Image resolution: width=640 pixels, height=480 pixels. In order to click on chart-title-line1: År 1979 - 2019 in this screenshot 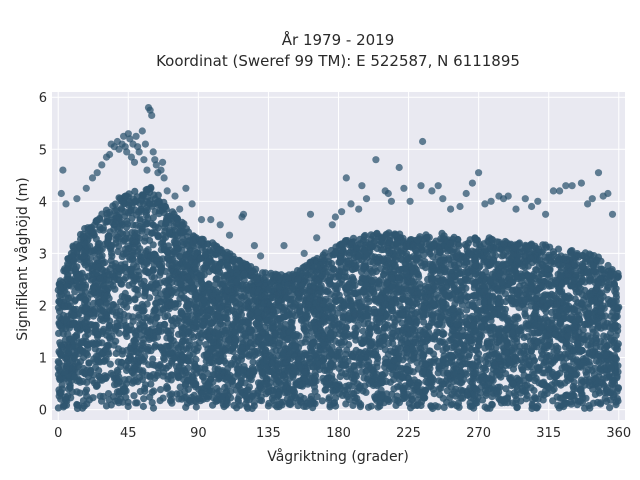, I will do `click(338, 39)`.